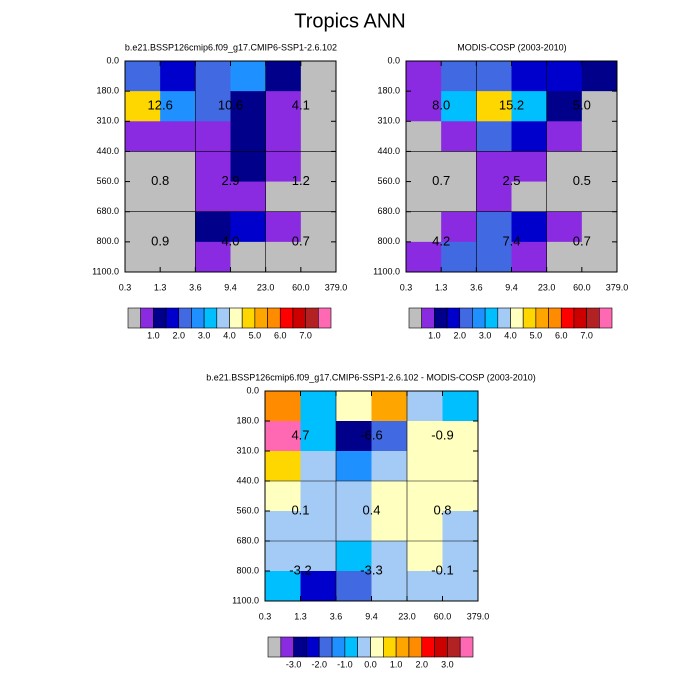 The image size is (700, 700). I want to click on cell-annotation: 0.9, so click(160, 240).